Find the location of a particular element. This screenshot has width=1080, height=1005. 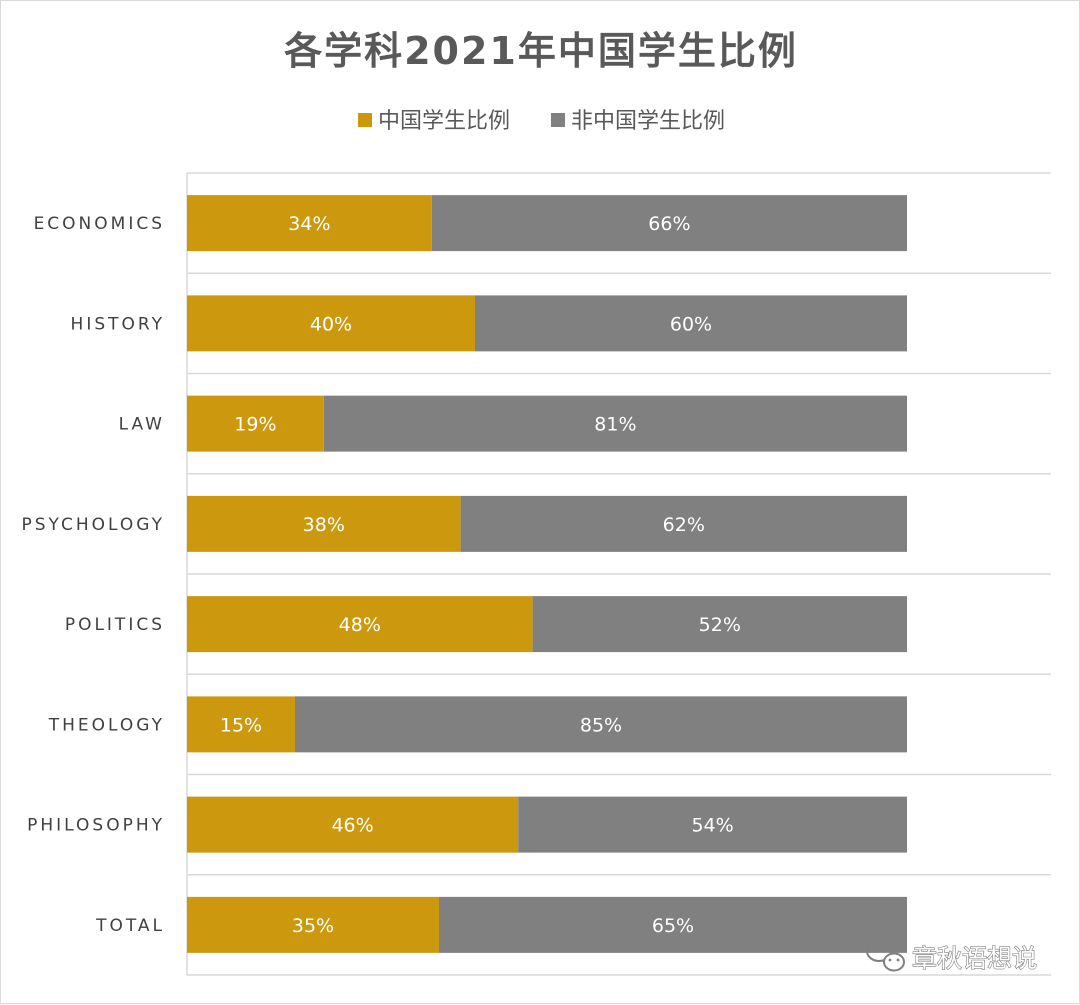

watermark-text: 章秋语想说 is located at coordinates (974, 958).